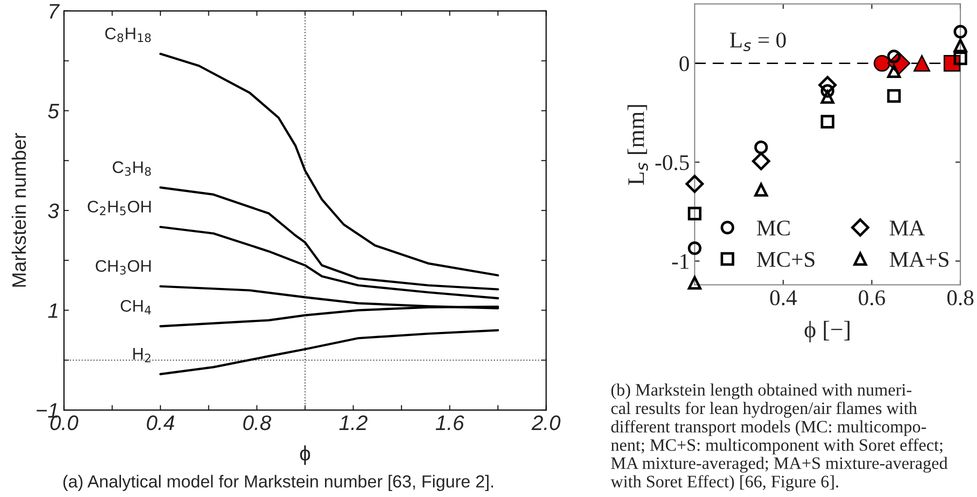  Describe the element at coordinates (637, 145) in the screenshot. I see `y-axis-title: L$_{s}$ [mm]` at that location.